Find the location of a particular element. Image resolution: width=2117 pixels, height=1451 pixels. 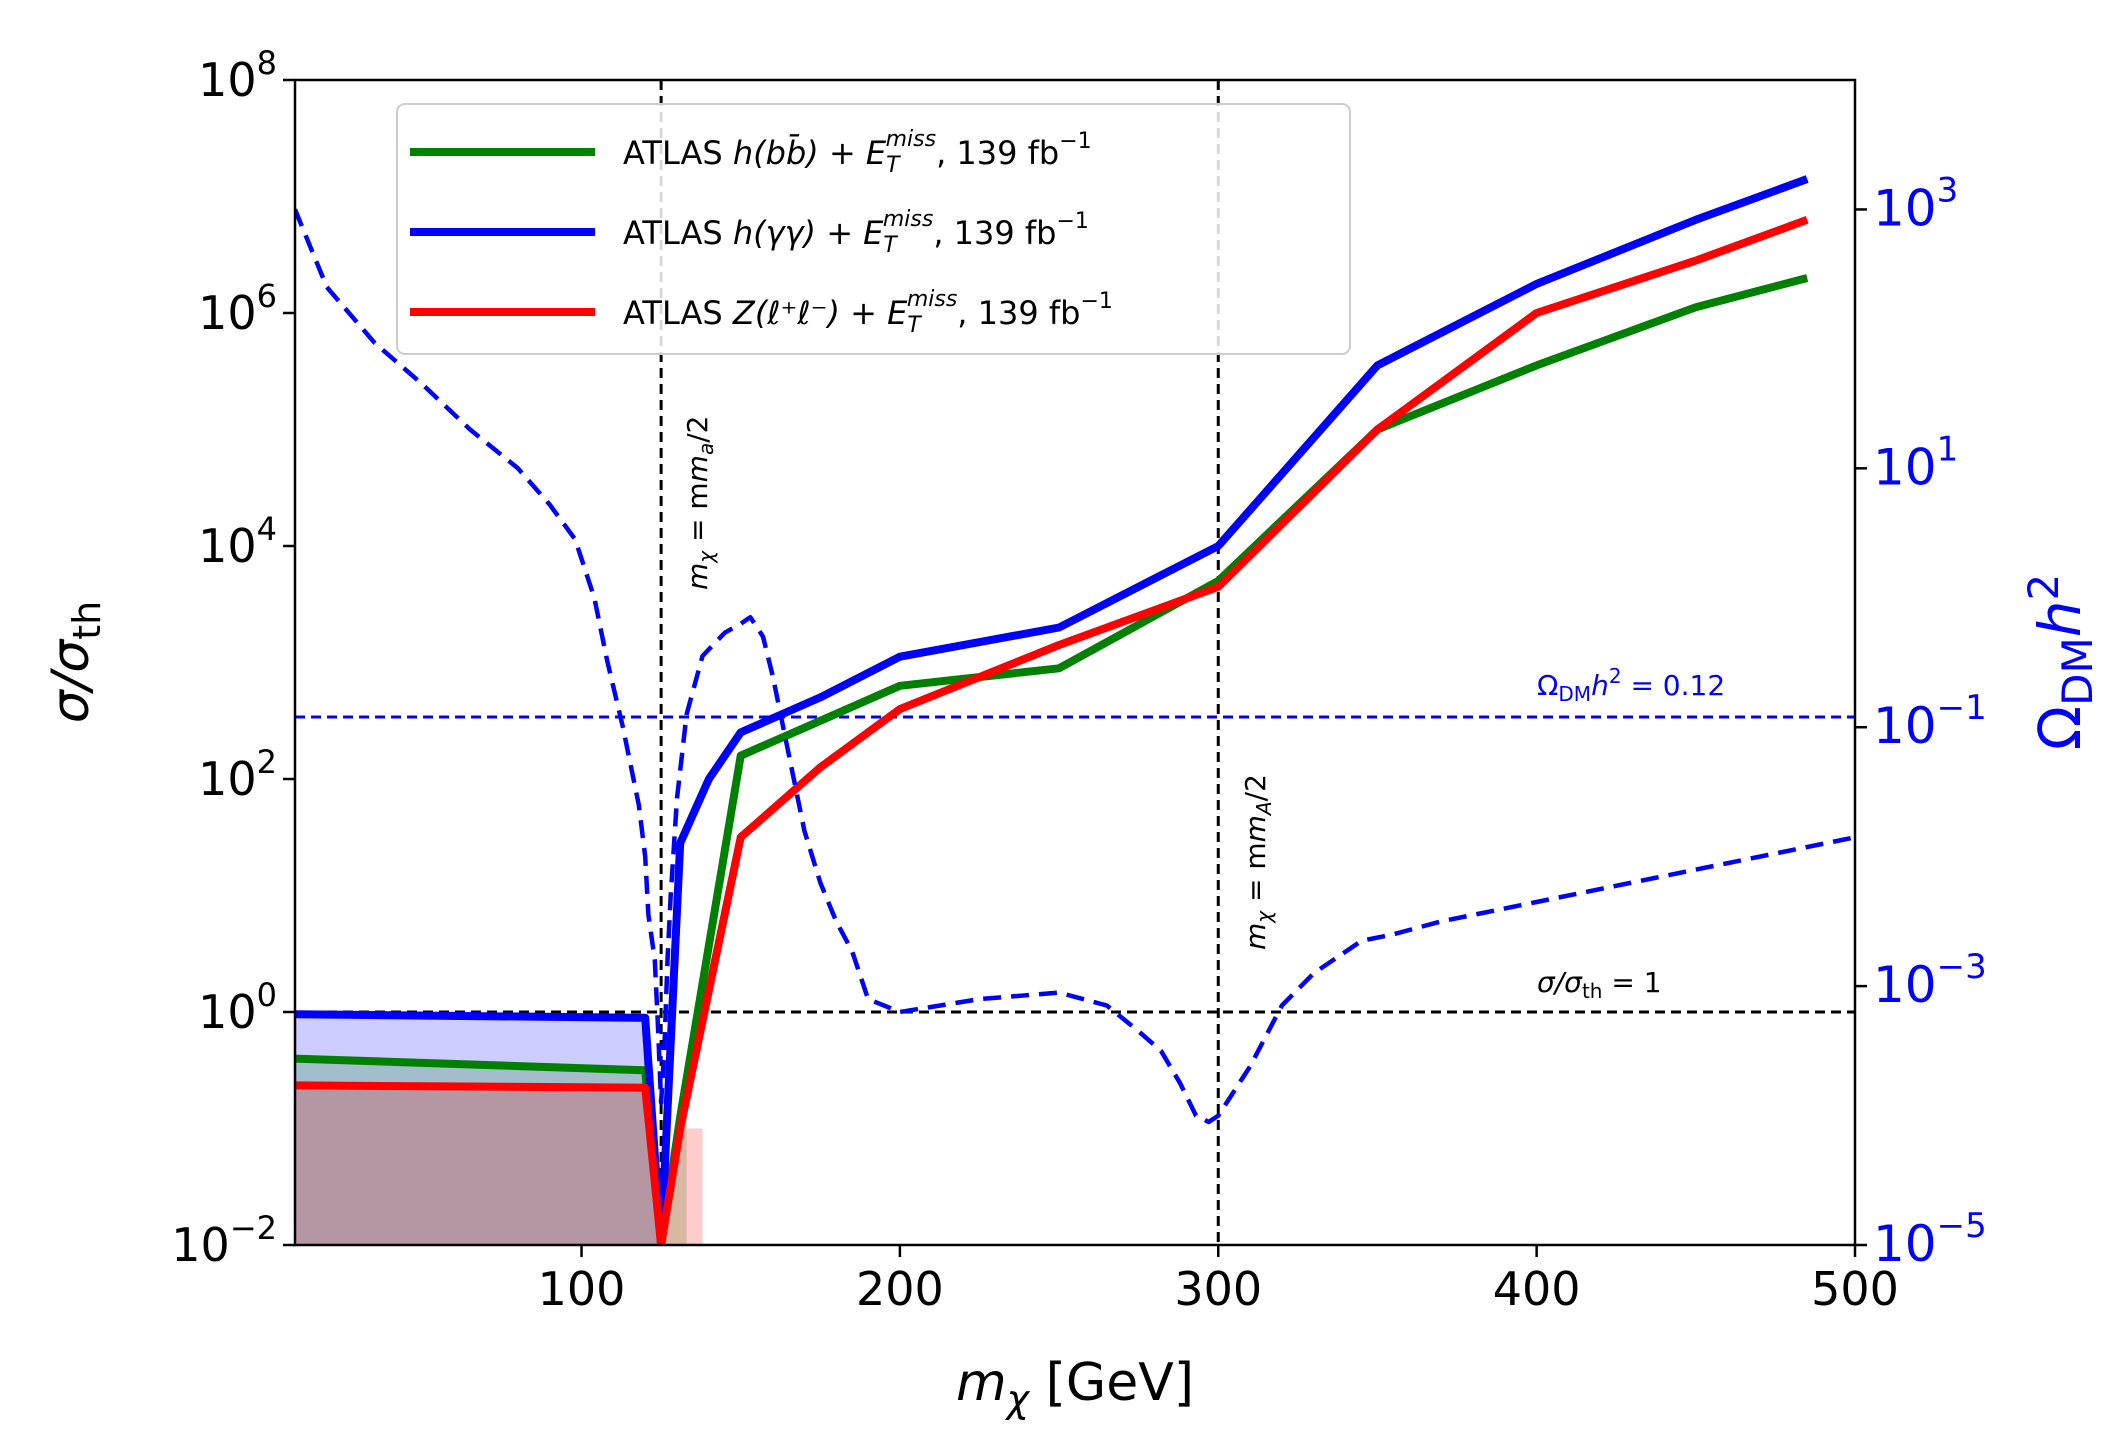

y2-tick-label: 10¹ is located at coordinates (1915, 462).